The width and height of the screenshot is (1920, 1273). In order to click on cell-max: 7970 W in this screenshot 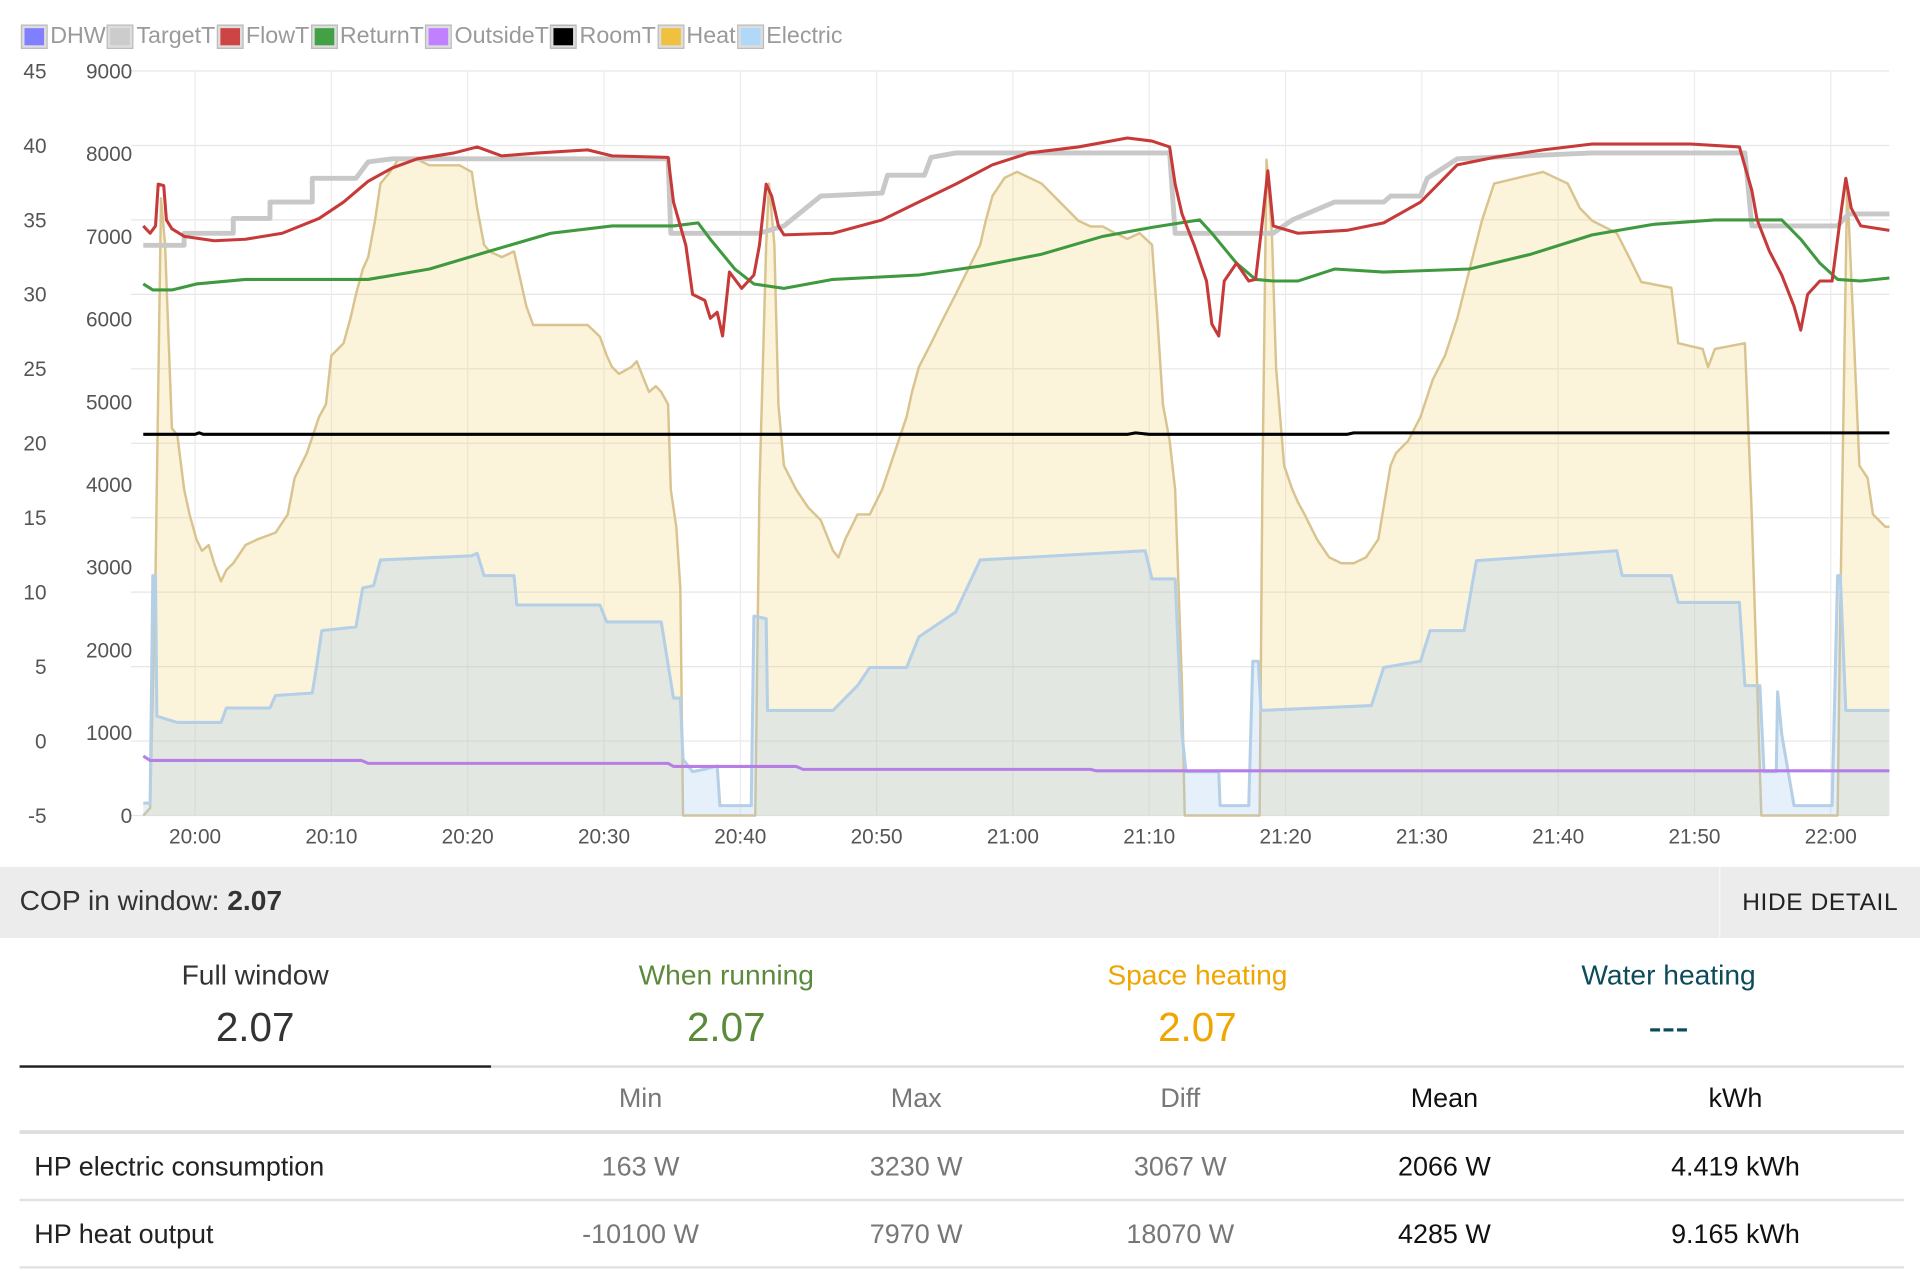, I will do `click(916, 1234)`.